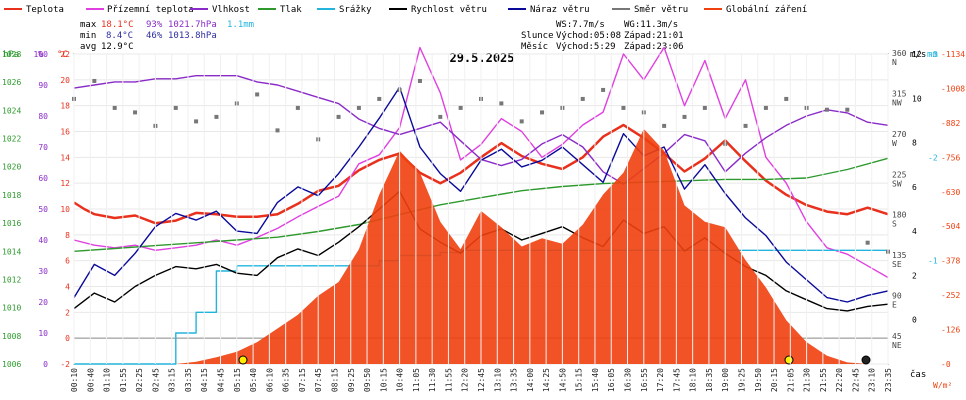 The height and width of the screenshot is (400, 966). I want to click on x-tick-label: 01:10, so click(107, 380).